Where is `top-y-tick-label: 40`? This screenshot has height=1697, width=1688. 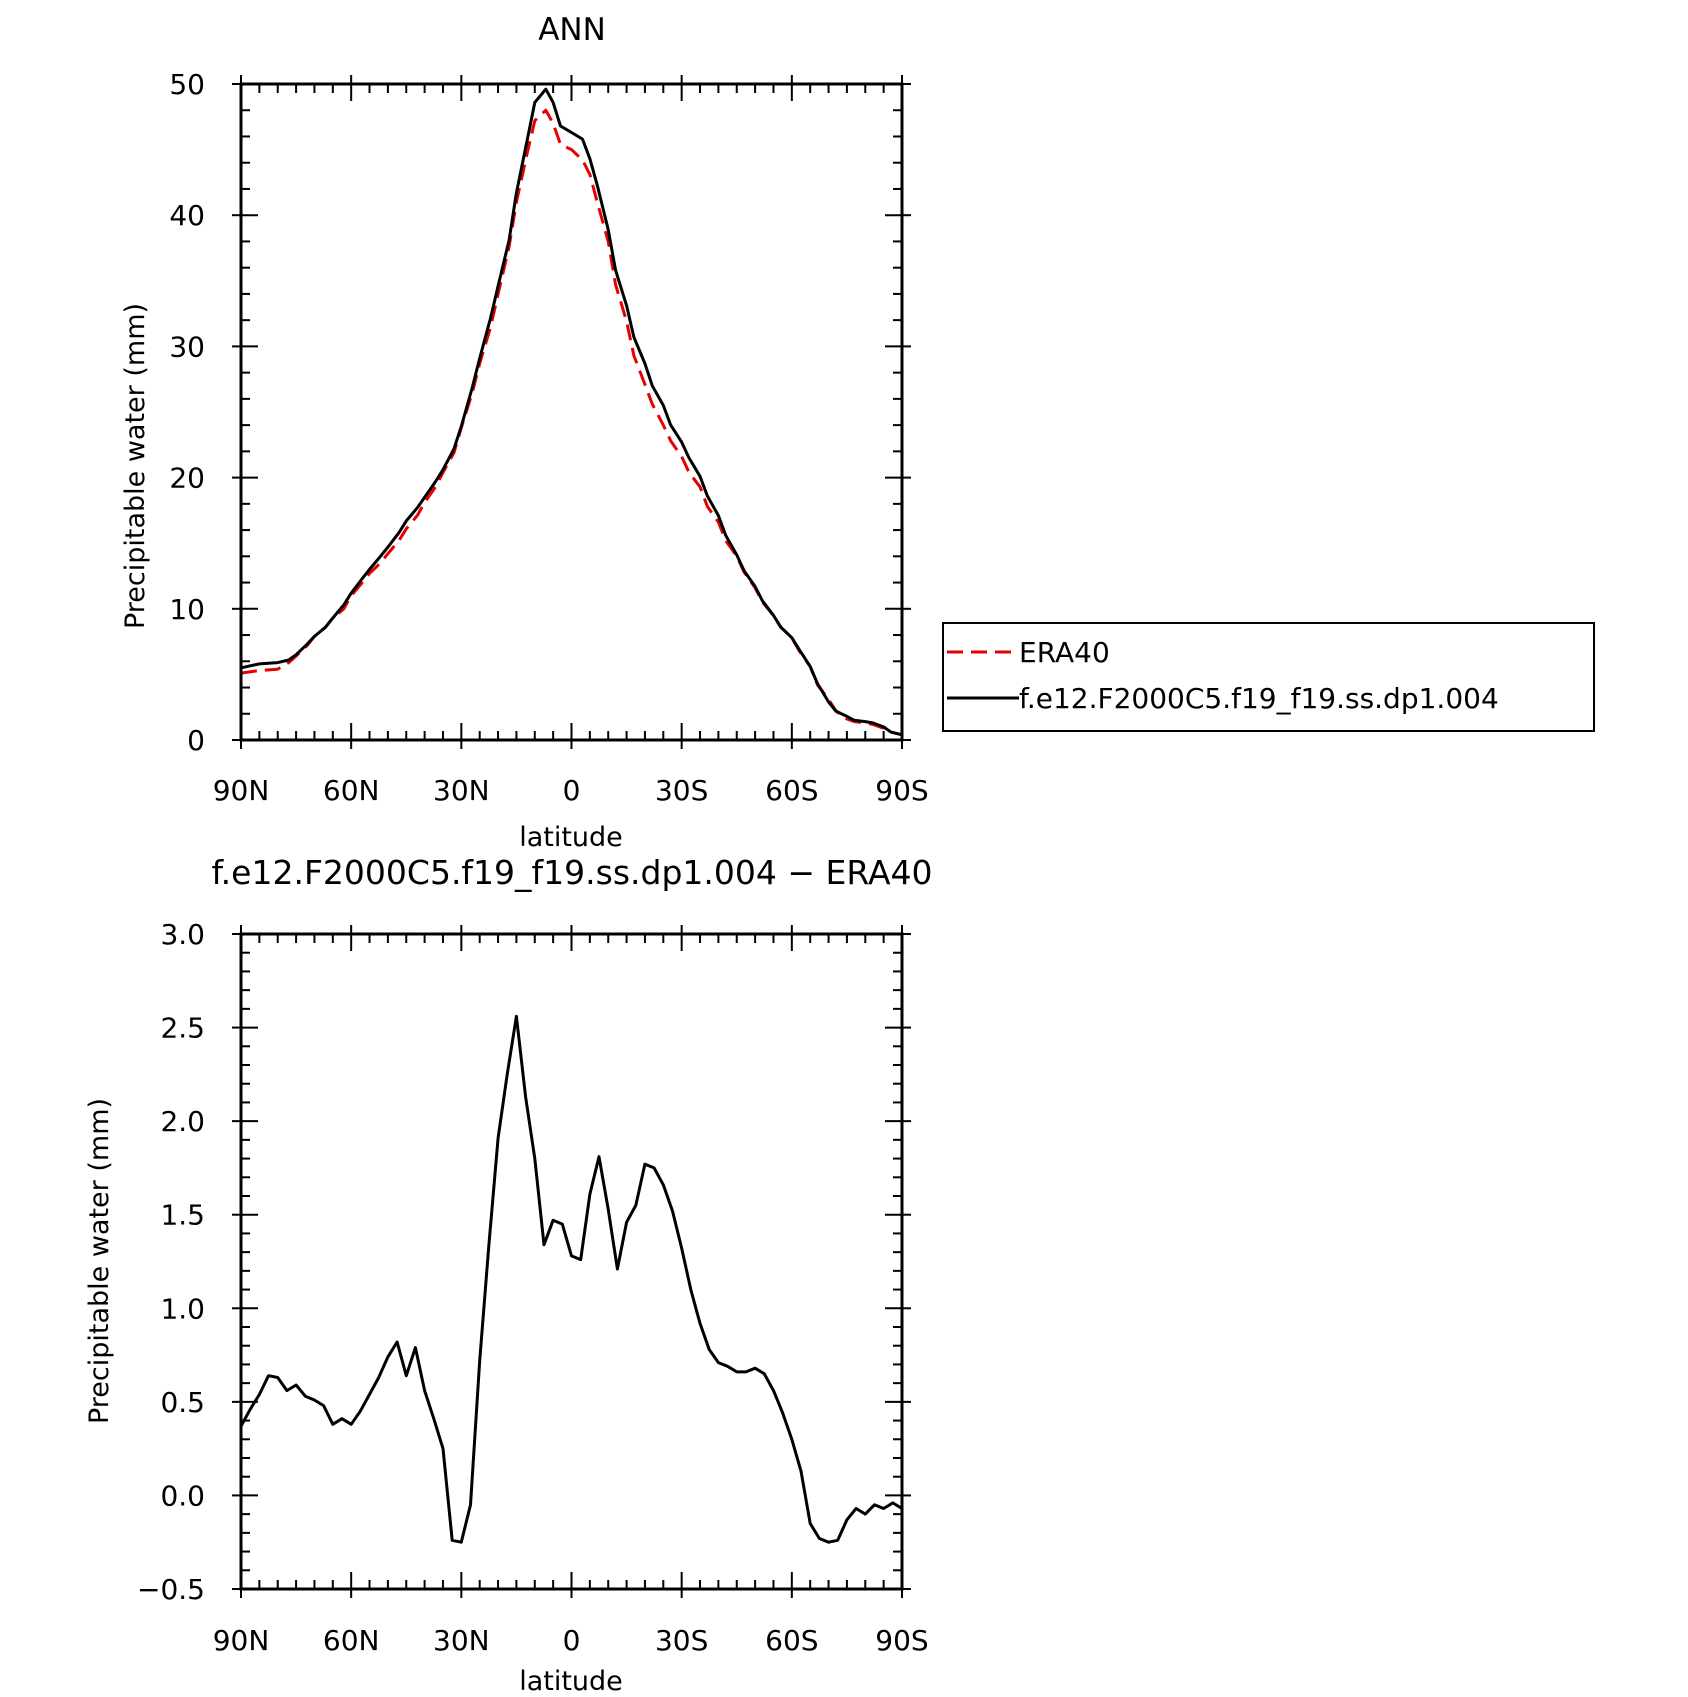
top-y-tick-label: 40 is located at coordinates (187, 215).